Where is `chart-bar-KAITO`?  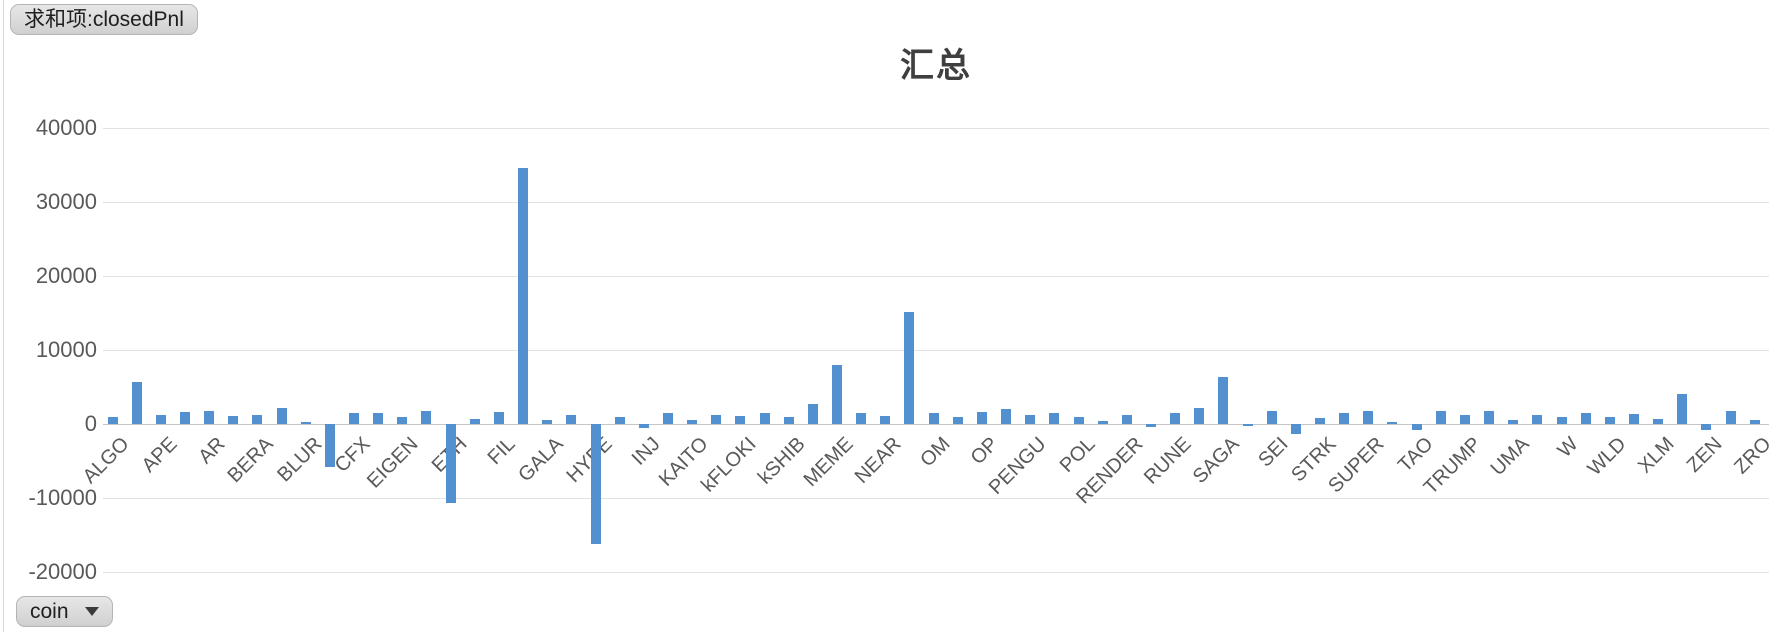
chart-bar-KAITO is located at coordinates (692, 422).